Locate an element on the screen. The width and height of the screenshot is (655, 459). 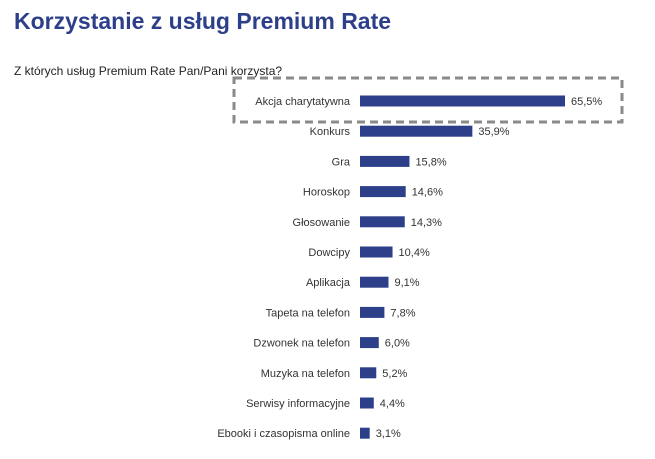
value-label: 7,8% is located at coordinates (402, 313).